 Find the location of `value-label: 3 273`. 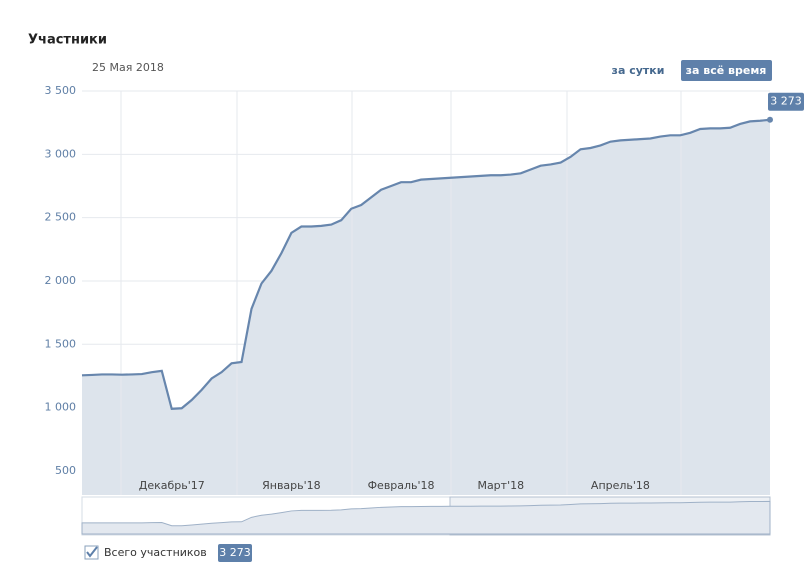

value-label: 3 273 is located at coordinates (786, 101).